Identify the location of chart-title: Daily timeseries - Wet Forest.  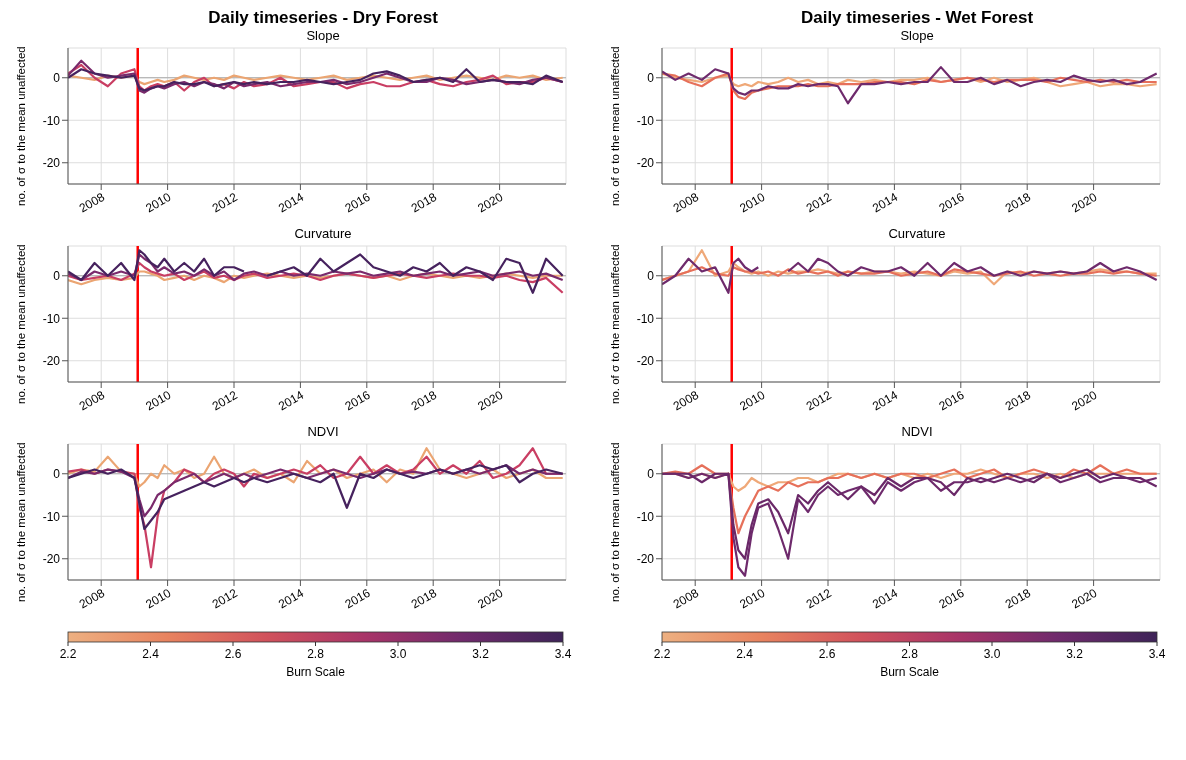
(917, 18).